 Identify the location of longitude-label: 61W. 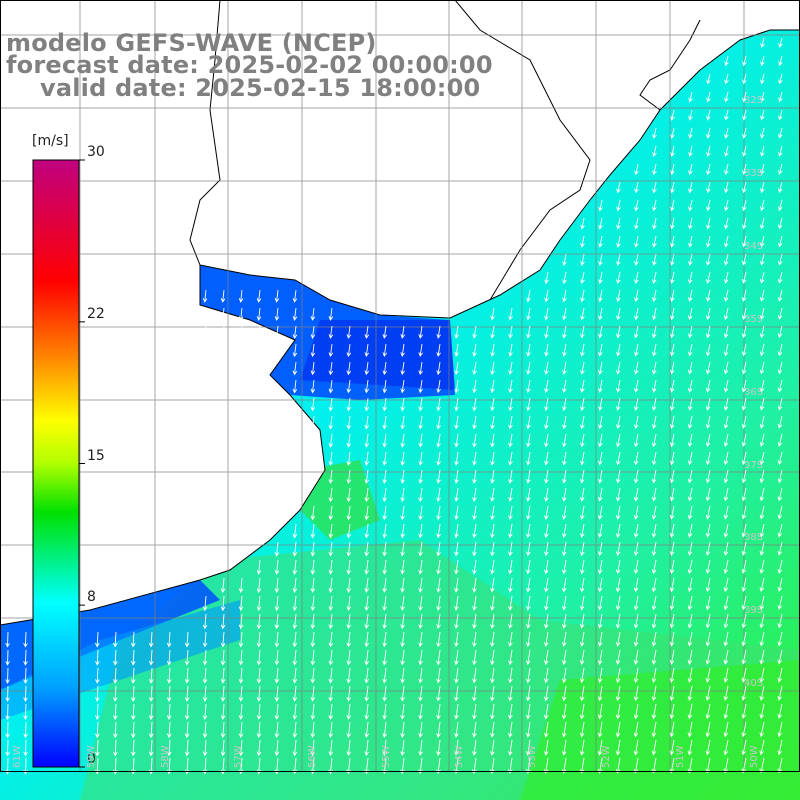
(17, 756).